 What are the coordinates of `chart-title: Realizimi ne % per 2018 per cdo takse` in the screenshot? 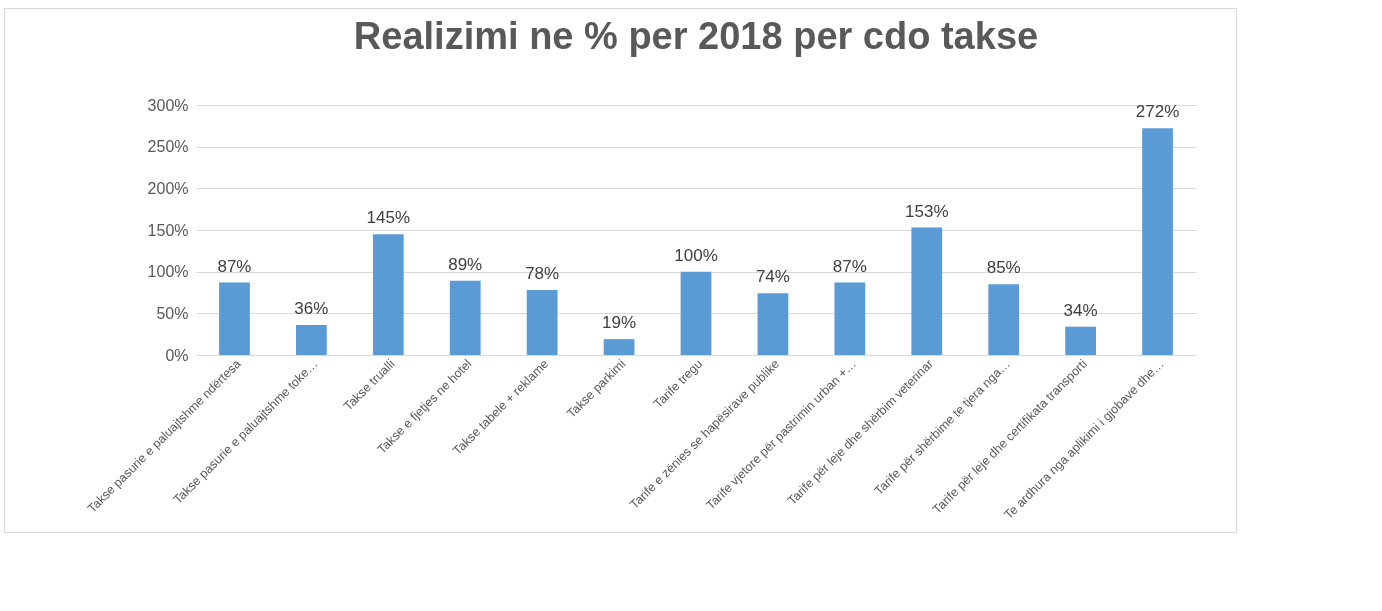 It's located at (696, 36).